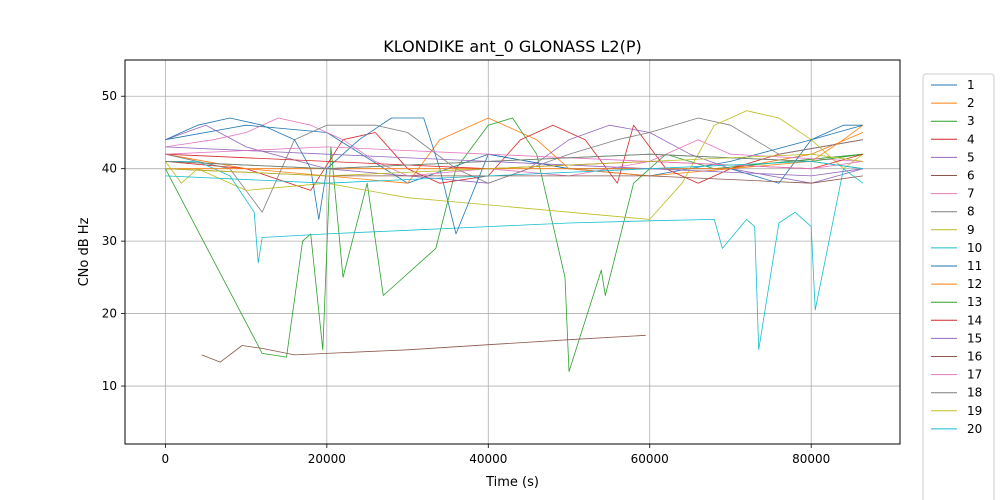 Image resolution: width=1000 pixels, height=500 pixels. I want to click on x-axis-label: Time (s), so click(512, 482).